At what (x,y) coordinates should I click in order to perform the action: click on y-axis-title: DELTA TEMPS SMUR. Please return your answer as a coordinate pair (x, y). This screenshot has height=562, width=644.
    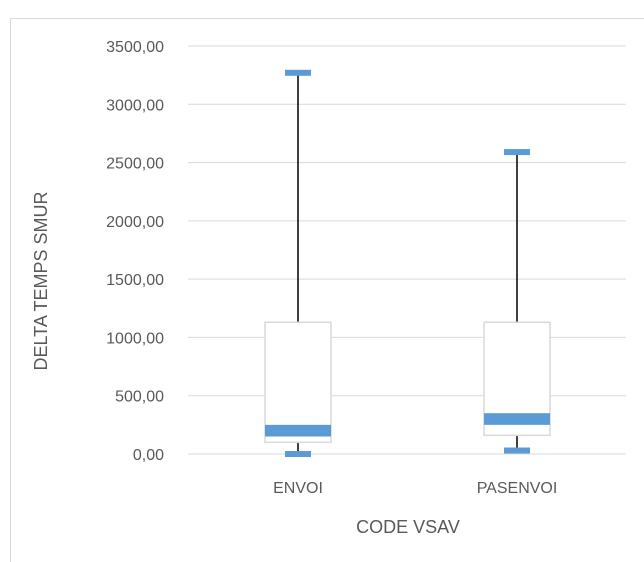
    Looking at the image, I should click on (41, 280).